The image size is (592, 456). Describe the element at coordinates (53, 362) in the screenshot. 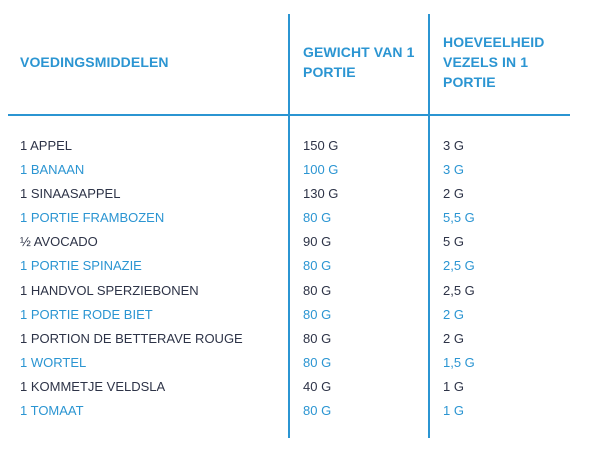

I see `cell-food: 1 WORTEL` at that location.